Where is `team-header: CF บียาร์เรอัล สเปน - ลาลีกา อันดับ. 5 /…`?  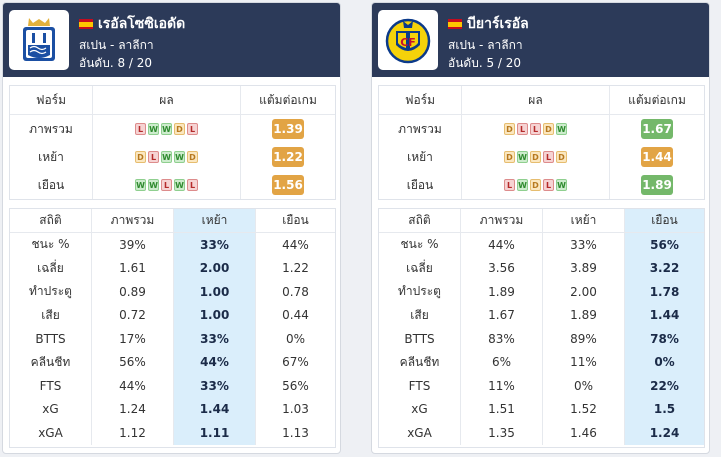 team-header: CF บียาร์เรอัล สเปน - ลาลีกา อันดับ. 5 /… is located at coordinates (540, 40).